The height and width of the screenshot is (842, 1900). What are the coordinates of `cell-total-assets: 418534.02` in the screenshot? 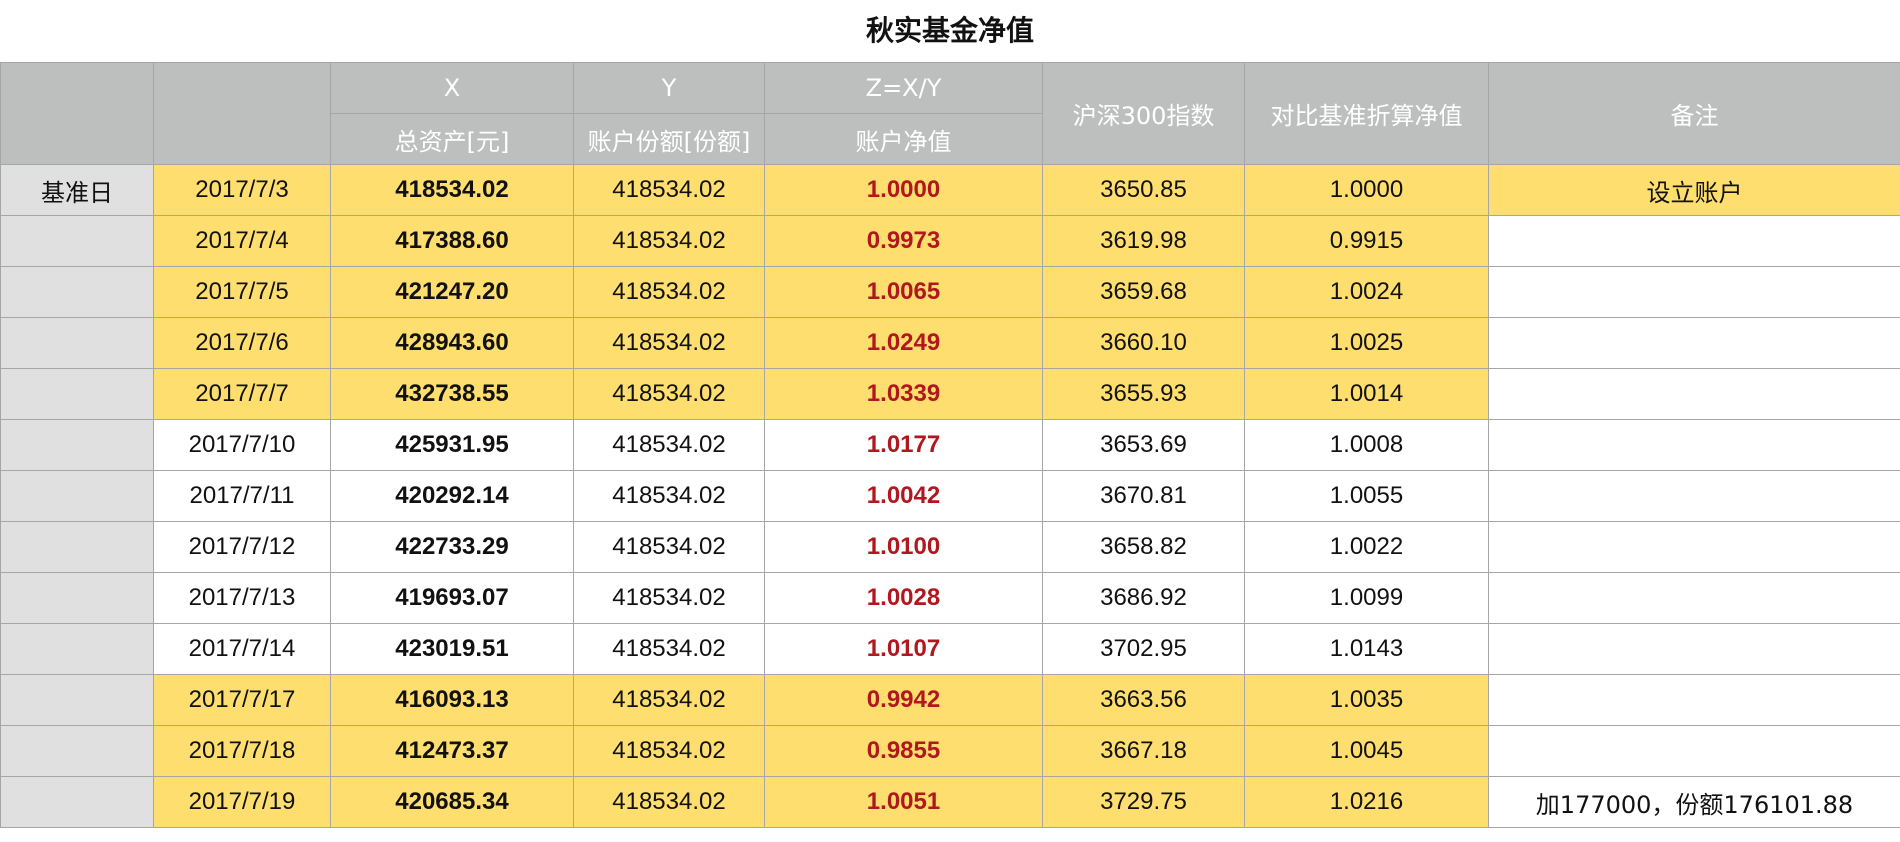 It's located at (452, 190).